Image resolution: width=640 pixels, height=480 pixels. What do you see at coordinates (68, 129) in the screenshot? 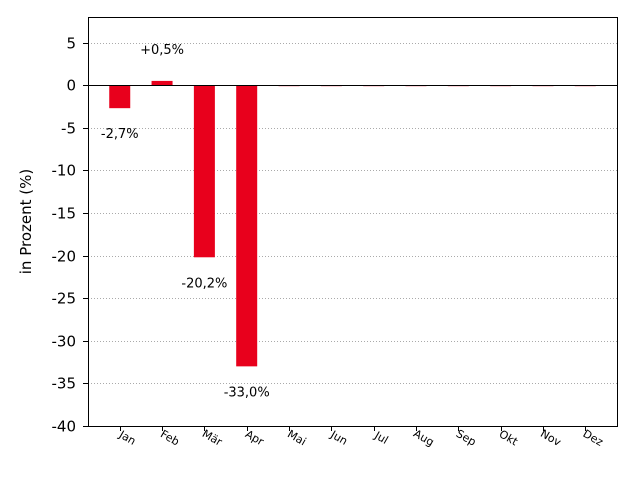
I see `y-tick-label: -5` at bounding box center [68, 129].